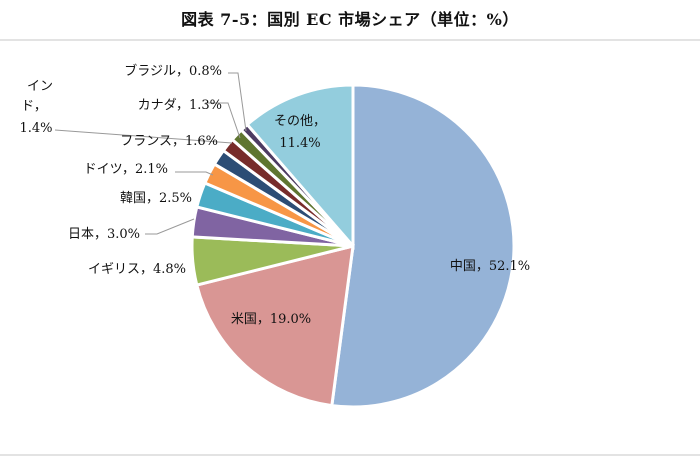 Image resolution: width=700 pixels, height=470 pixels. What do you see at coordinates (350, 19) in the screenshot?
I see `chart-title: 図表 7-5：国別 EC 市場シェア（単位：%）` at bounding box center [350, 19].